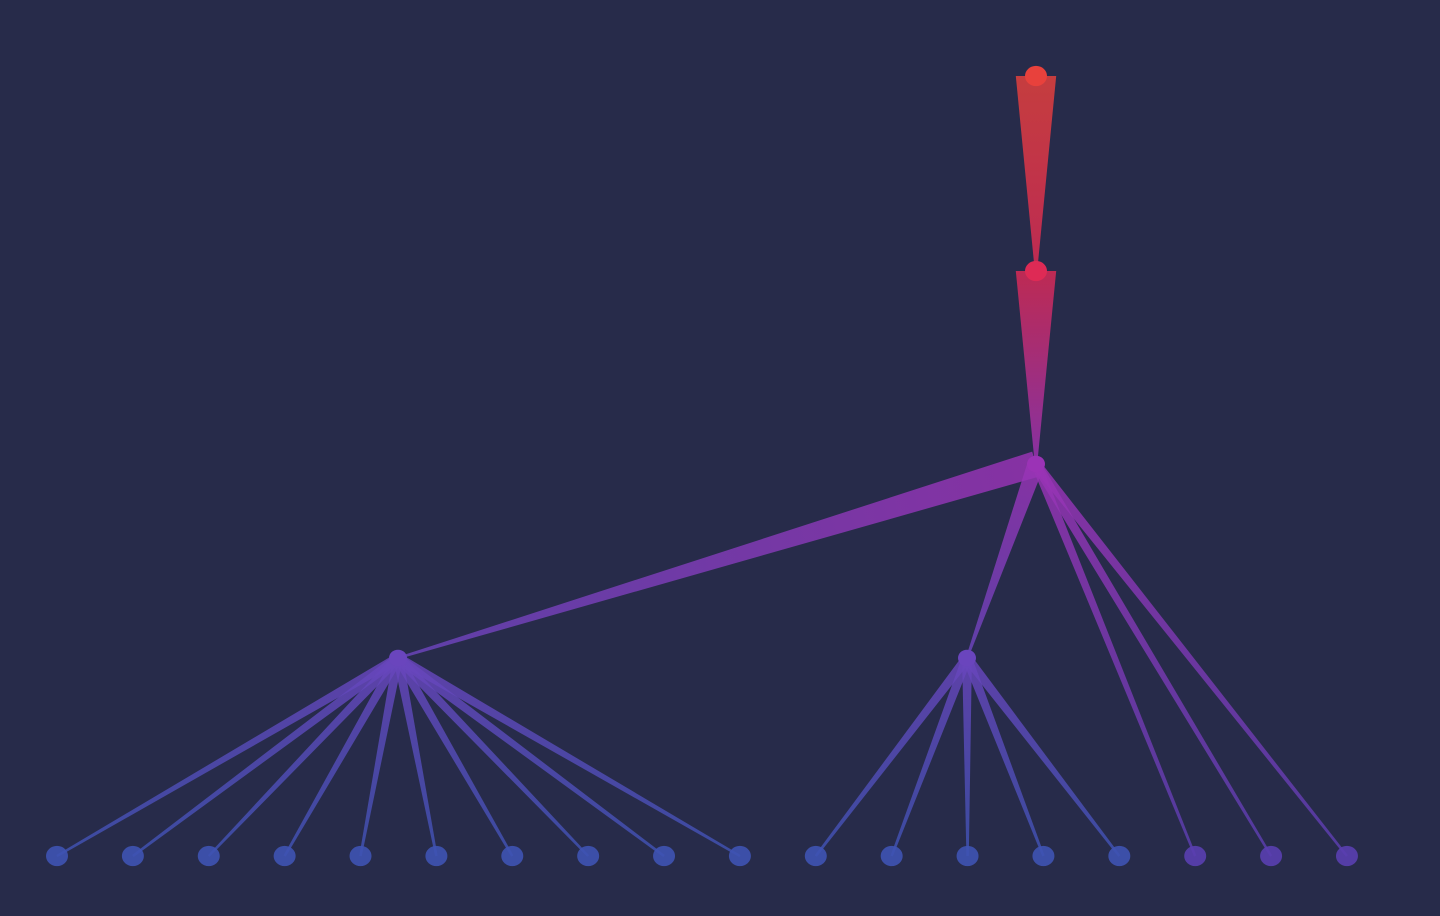  I want to click on leaf-node-l17, so click(1346, 856).